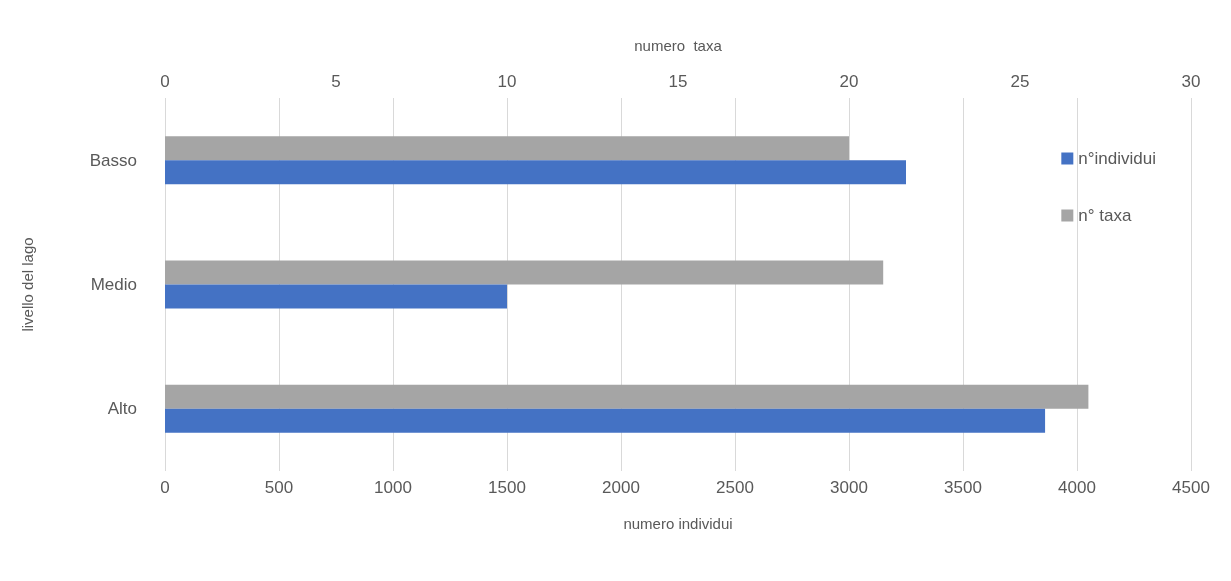 This screenshot has height=581, width=1231. Describe the element at coordinates (336, 81) in the screenshot. I see `x2-tick-label: 5` at that location.